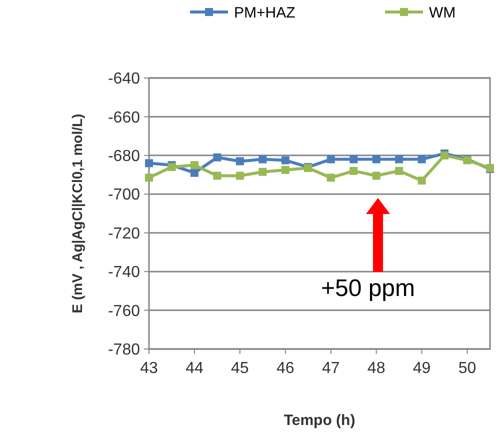 This screenshot has width=503, height=437. Describe the element at coordinates (240, 368) in the screenshot. I see `x-tick-label: 45` at that location.